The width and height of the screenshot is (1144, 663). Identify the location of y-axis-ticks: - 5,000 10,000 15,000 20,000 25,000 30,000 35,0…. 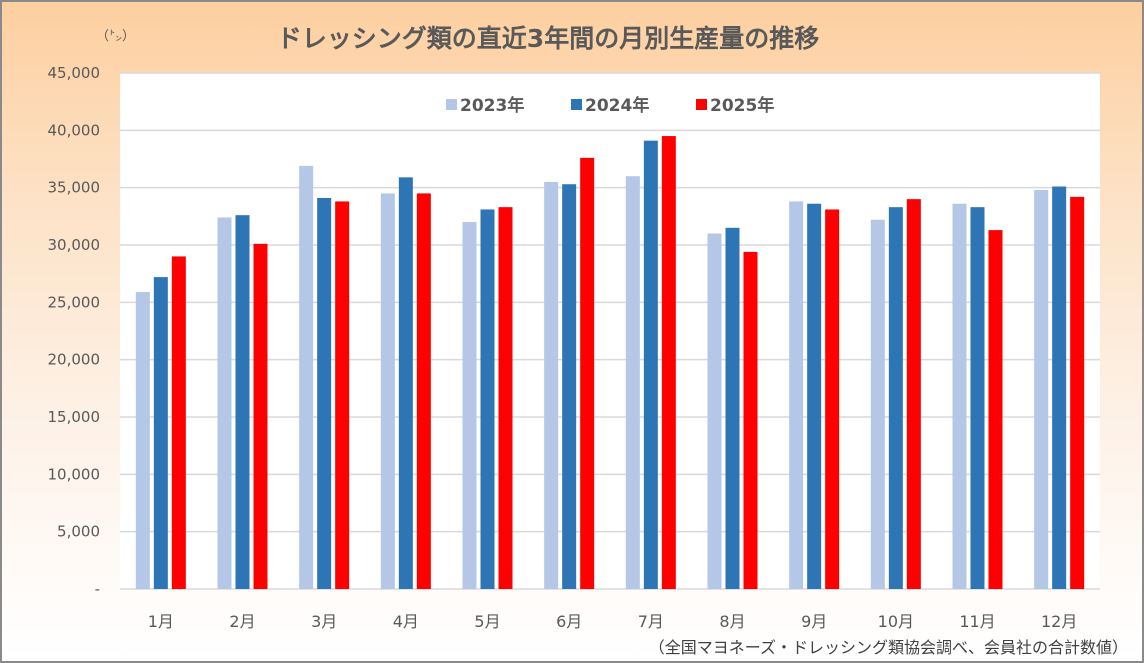
(74, 331).